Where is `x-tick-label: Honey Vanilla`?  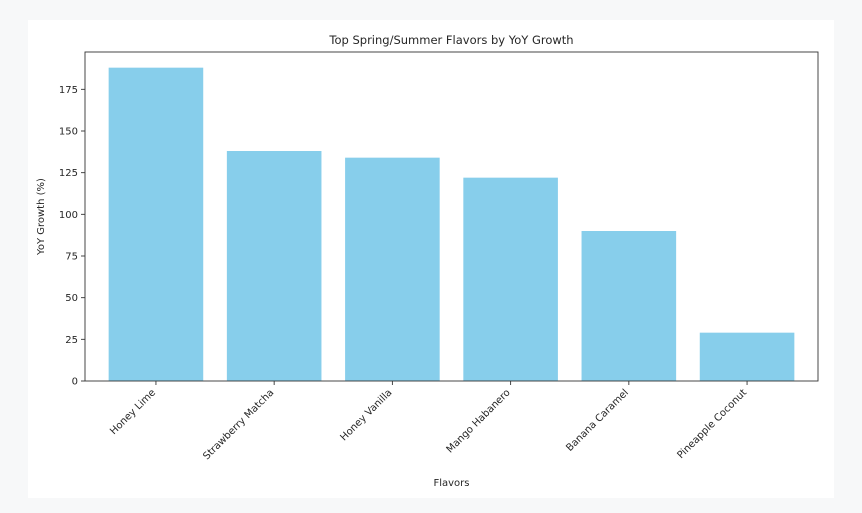 x-tick-label: Honey Vanilla is located at coordinates (366, 415).